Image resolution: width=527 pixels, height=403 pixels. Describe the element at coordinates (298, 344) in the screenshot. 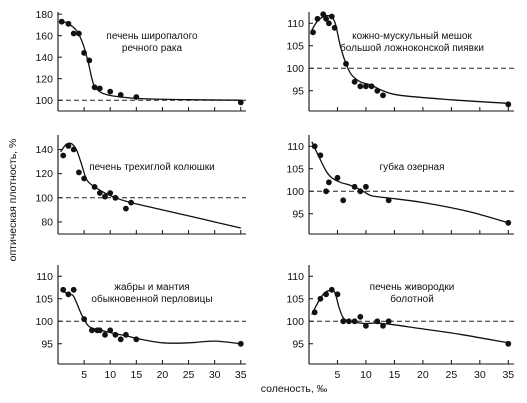

I see `panel-6-y-tick-label: 95` at that location.